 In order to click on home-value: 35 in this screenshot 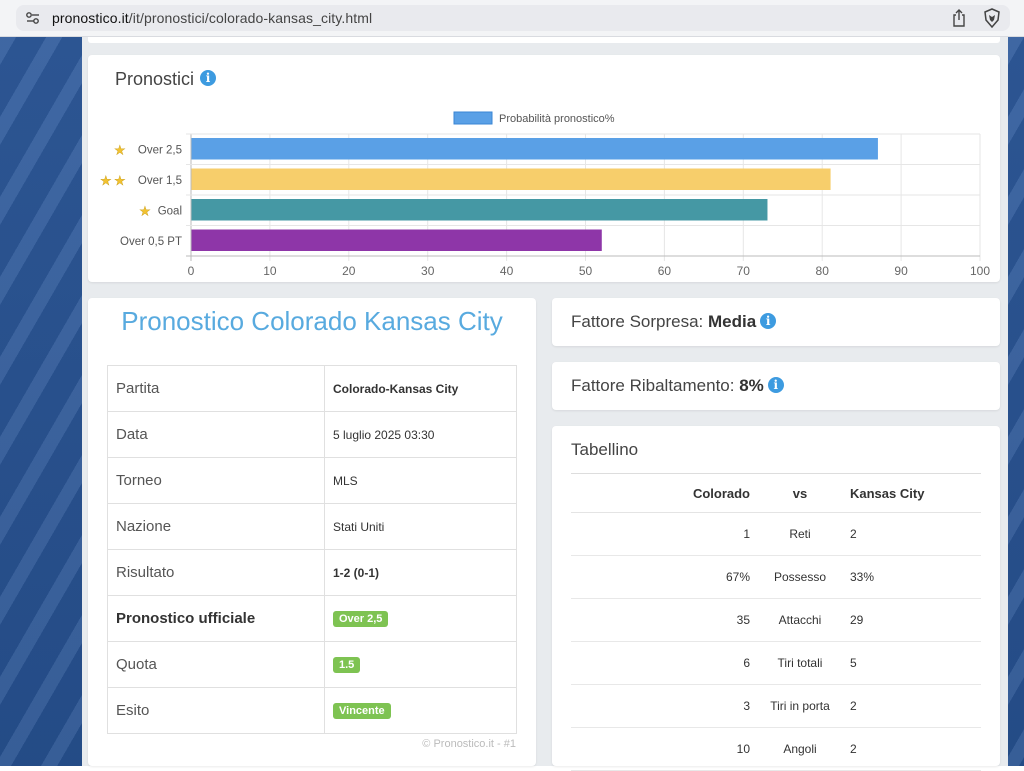, I will do `click(662, 620)`.